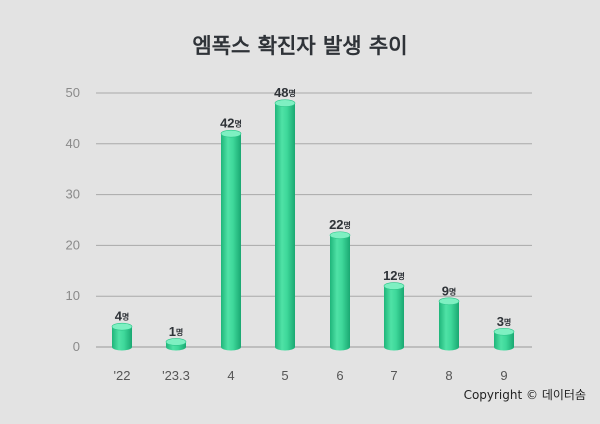 The width and height of the screenshot is (600, 424). Describe the element at coordinates (311, 375) in the screenshot. I see `x-axis: '22 '23.3 4 5 6 7 8 9` at that location.